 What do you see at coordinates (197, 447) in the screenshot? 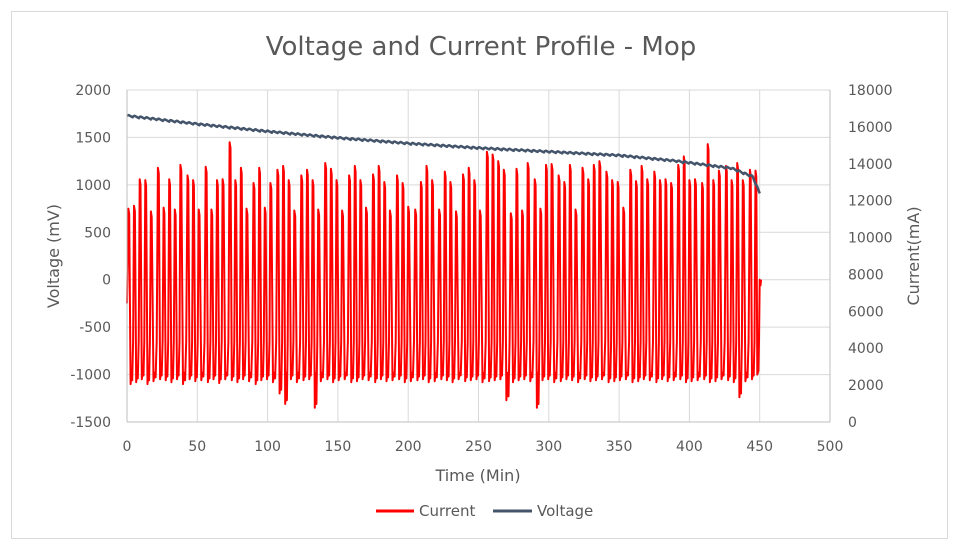
I see `x-tick-label: 50` at bounding box center [197, 447].